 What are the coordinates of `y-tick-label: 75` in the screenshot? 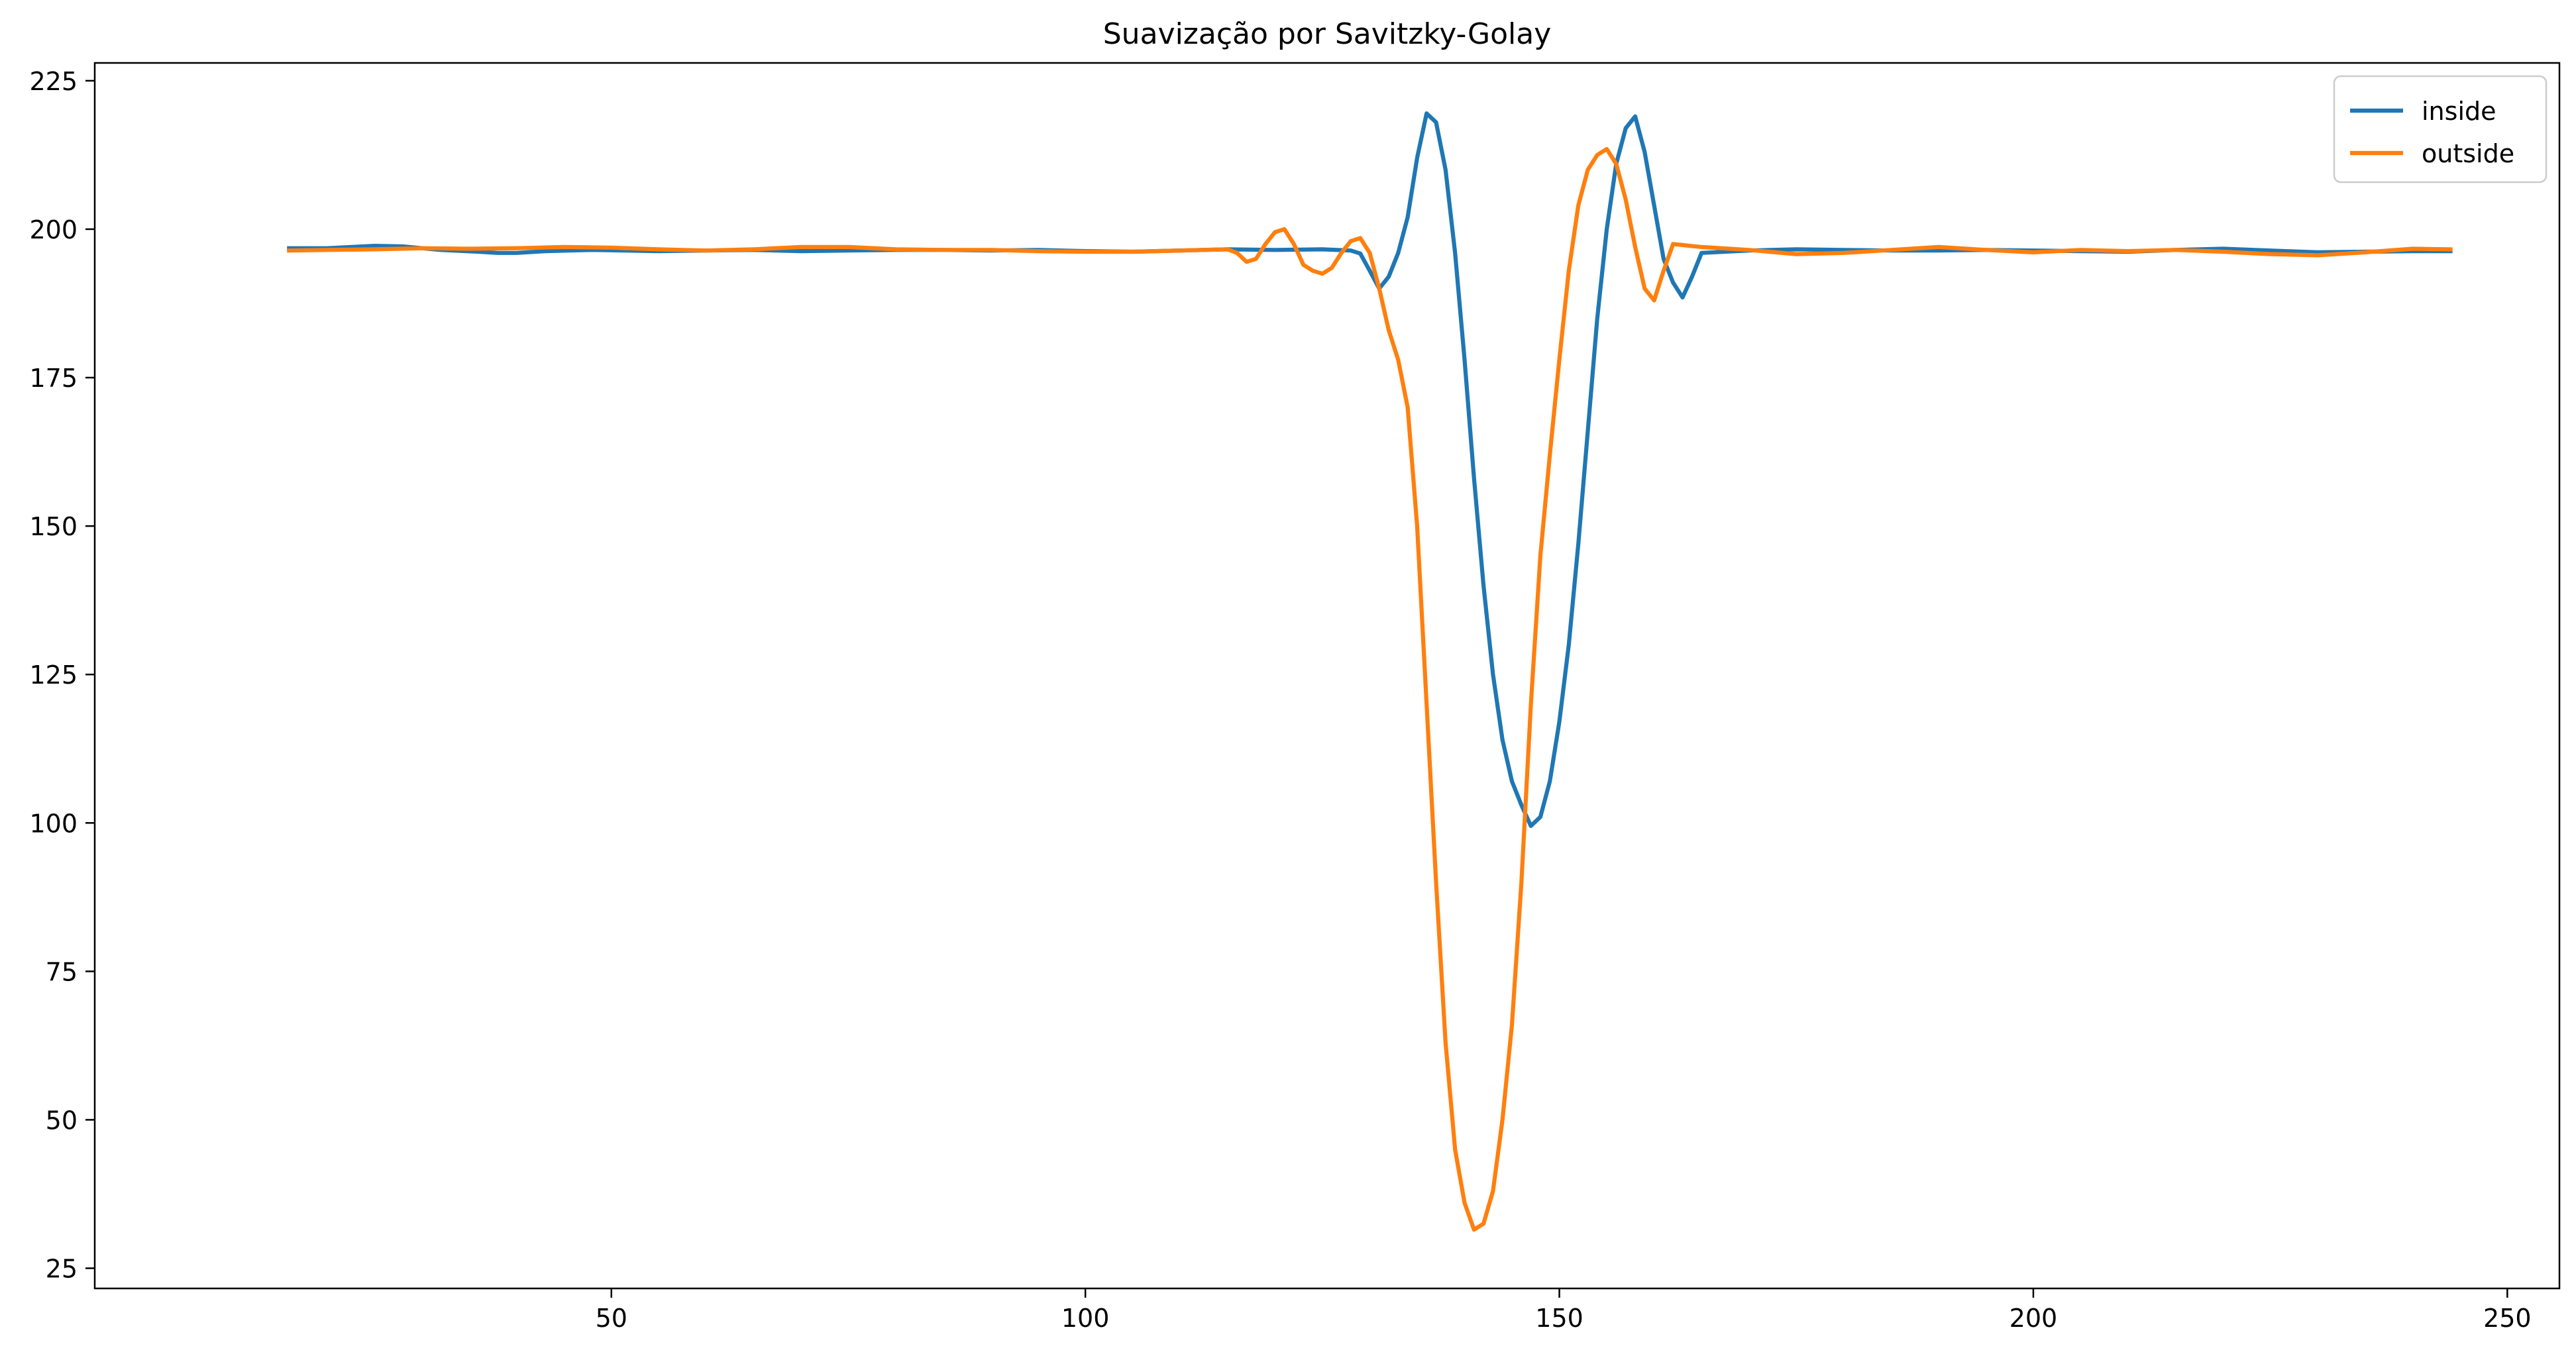 It's located at (62, 972).